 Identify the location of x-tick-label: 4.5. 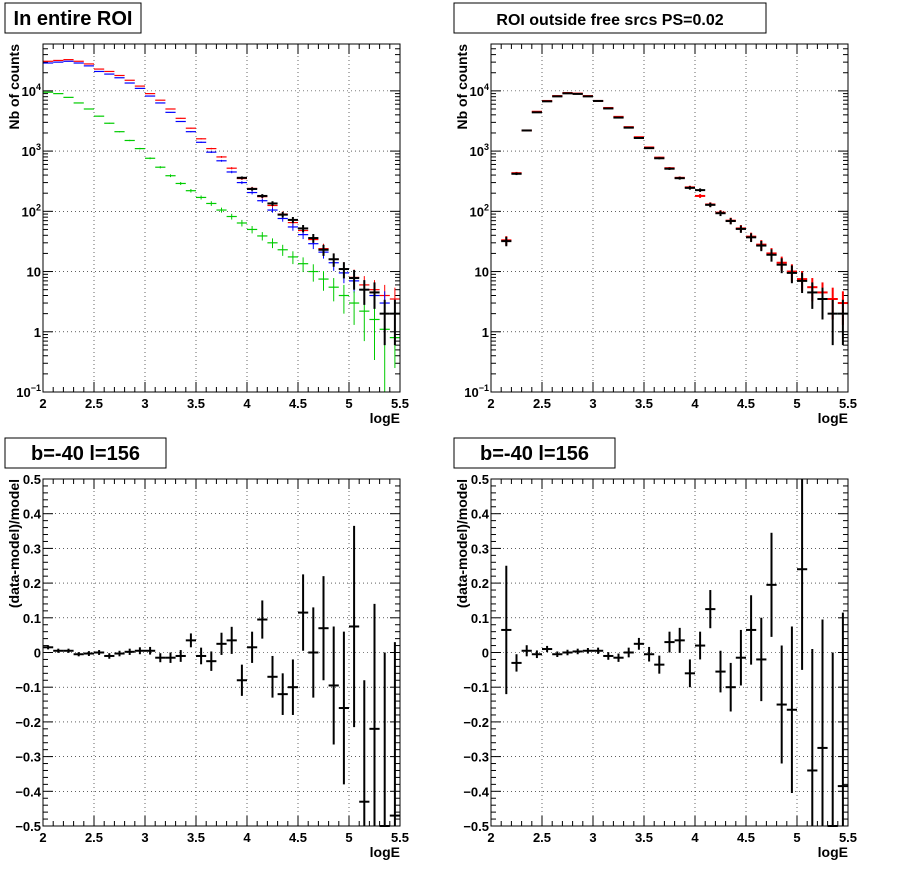
(298, 837).